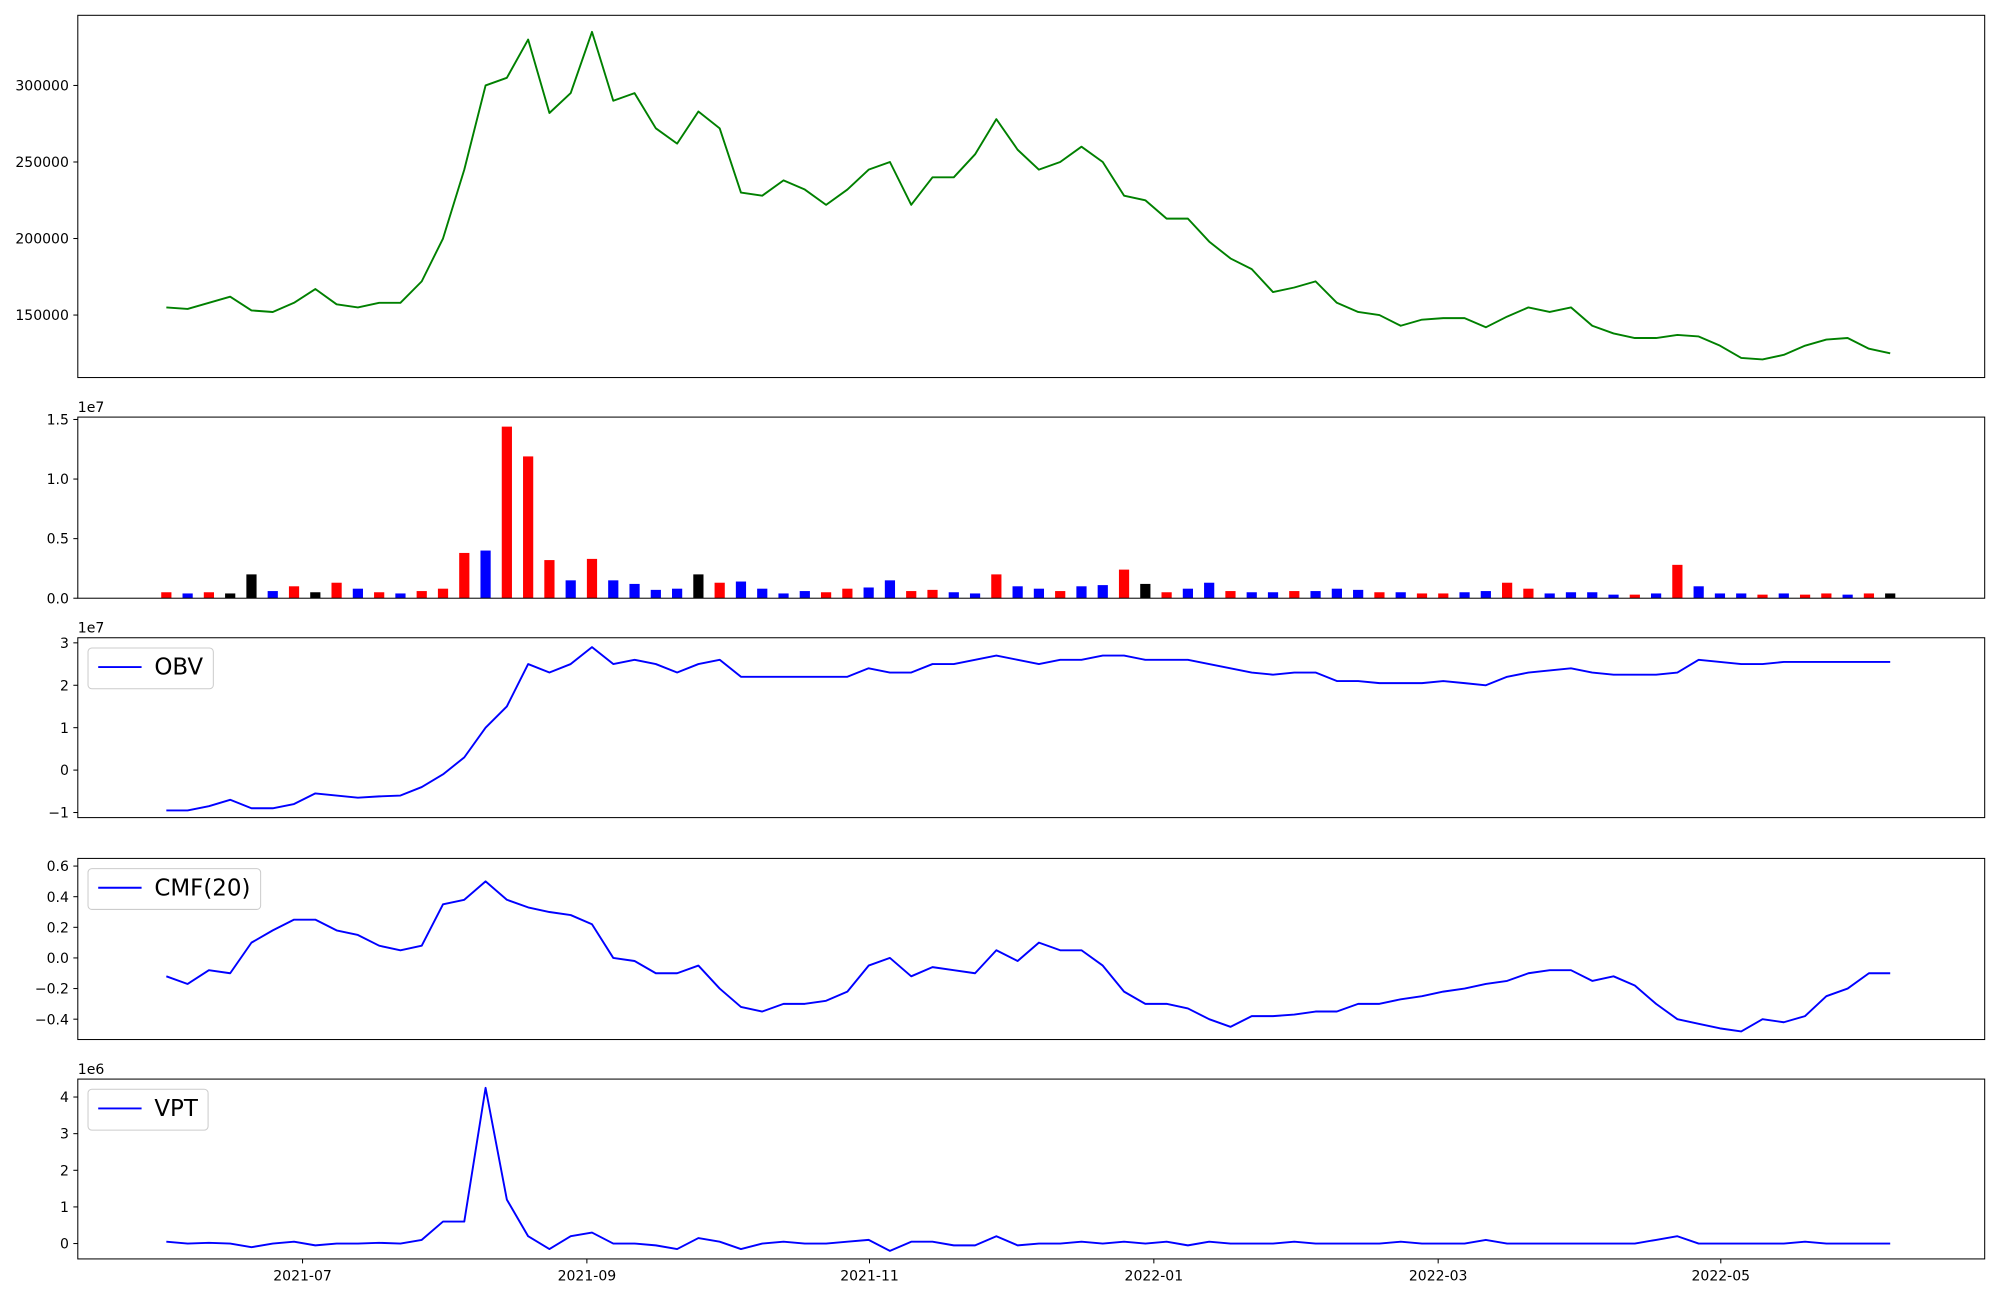  I want to click on y-tick-label: 3, so click(64, 644).